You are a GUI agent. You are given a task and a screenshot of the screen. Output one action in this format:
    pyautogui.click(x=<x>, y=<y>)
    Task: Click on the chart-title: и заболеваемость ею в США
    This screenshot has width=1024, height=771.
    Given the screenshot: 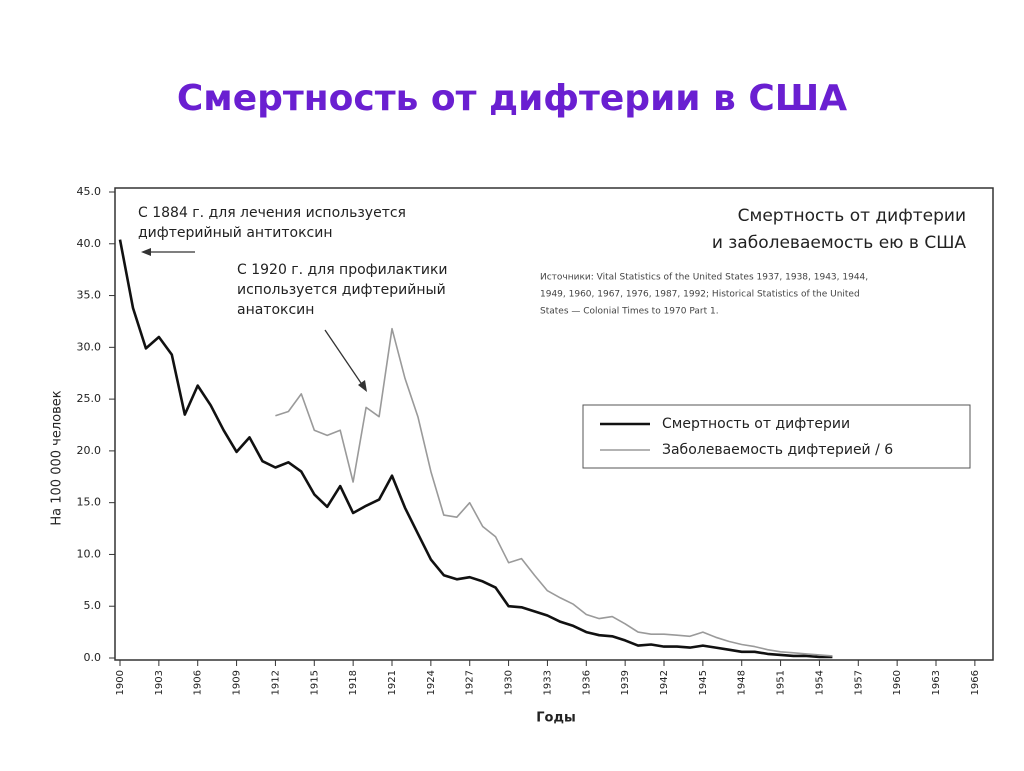 What is the action you would take?
    pyautogui.click(x=839, y=243)
    